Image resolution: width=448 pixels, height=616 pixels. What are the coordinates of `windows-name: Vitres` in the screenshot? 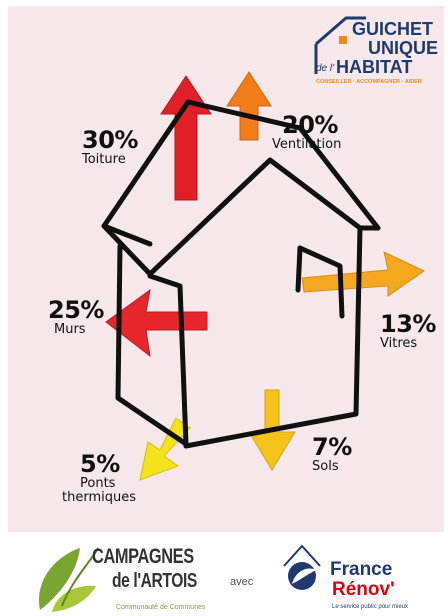 It's located at (399, 343).